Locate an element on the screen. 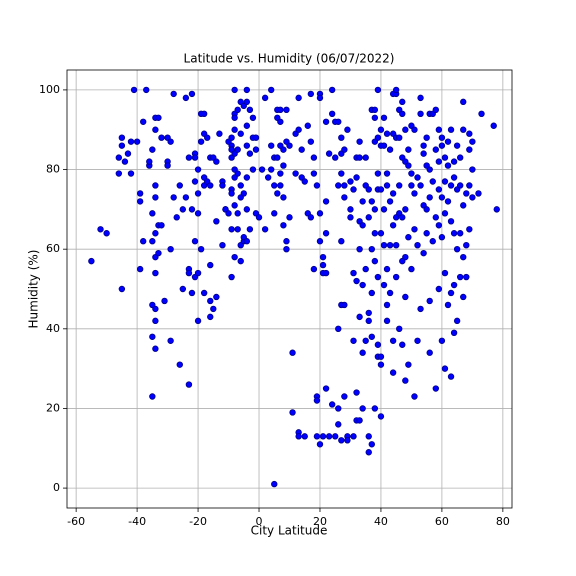 This screenshot has height=576, width=576. y-axis-label: Humidity (%) is located at coordinates (34, 289).